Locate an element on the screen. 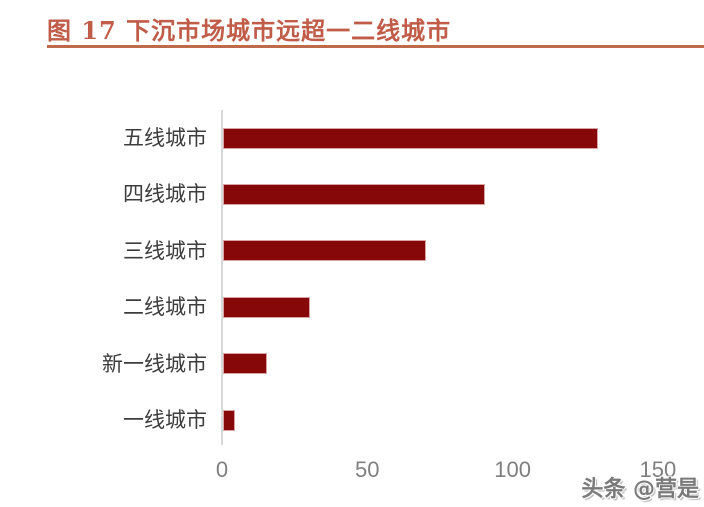 The image size is (704, 507). category-label: 五线城市 is located at coordinates (165, 138).